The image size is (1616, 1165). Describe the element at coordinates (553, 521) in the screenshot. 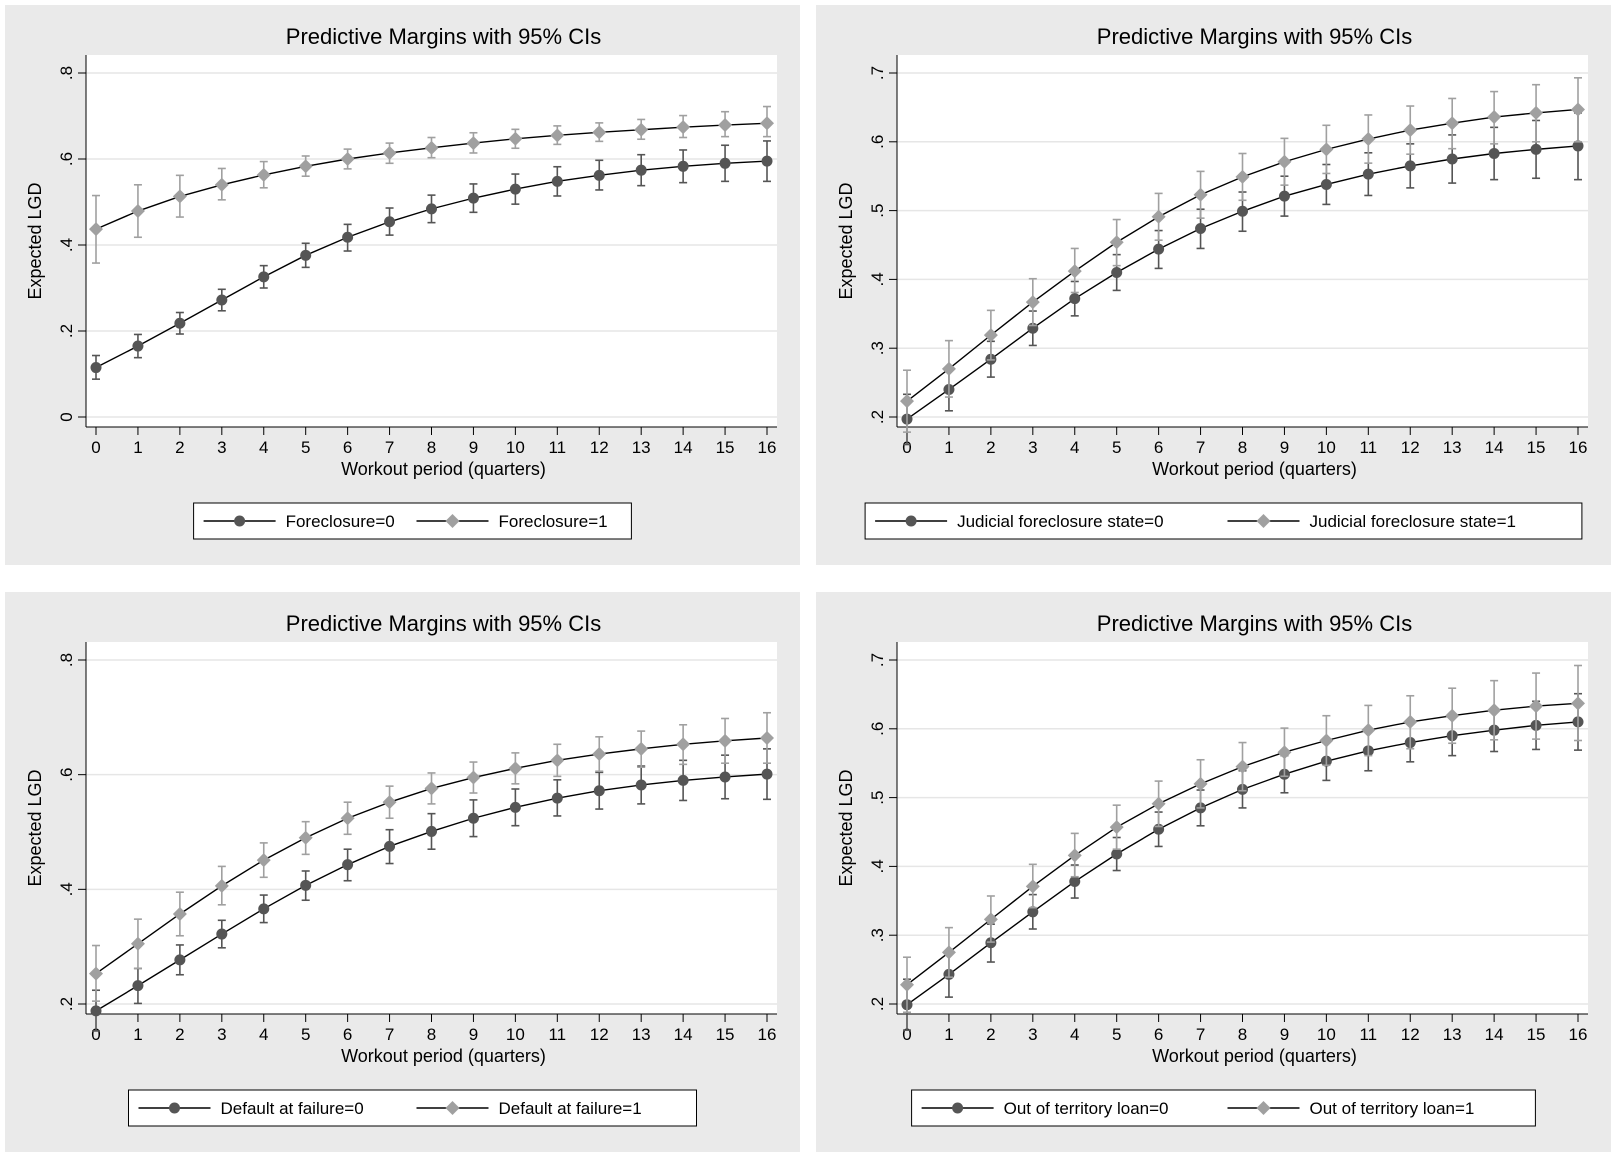

I see `legend-label: Foreclosure=1` at that location.